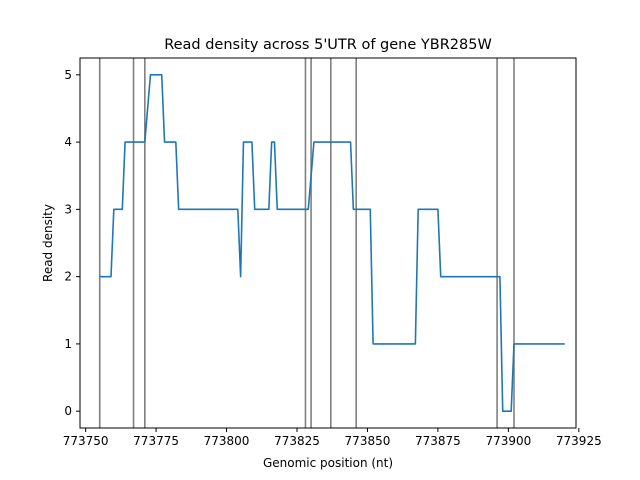  Describe the element at coordinates (72, 243) in the screenshot. I see `y-axis-ticks: 0 1 2 3 4 5` at that location.